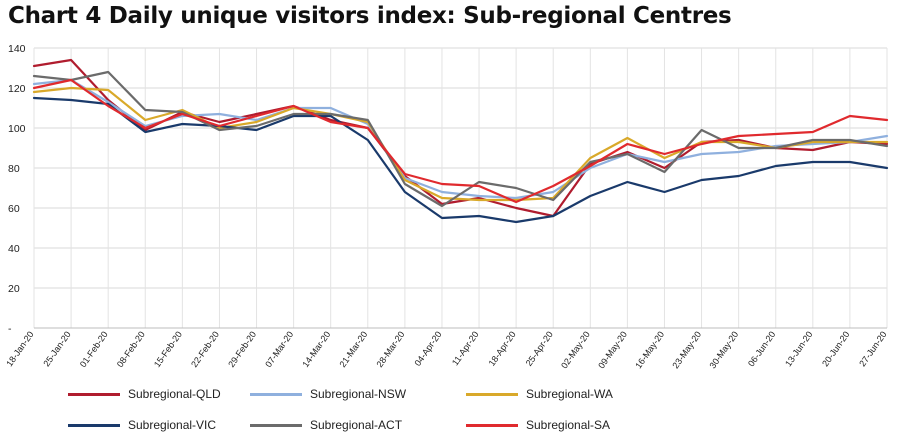  What do you see at coordinates (575, 349) in the screenshot?
I see `x-tick-label: 02-May-20` at bounding box center [575, 349].